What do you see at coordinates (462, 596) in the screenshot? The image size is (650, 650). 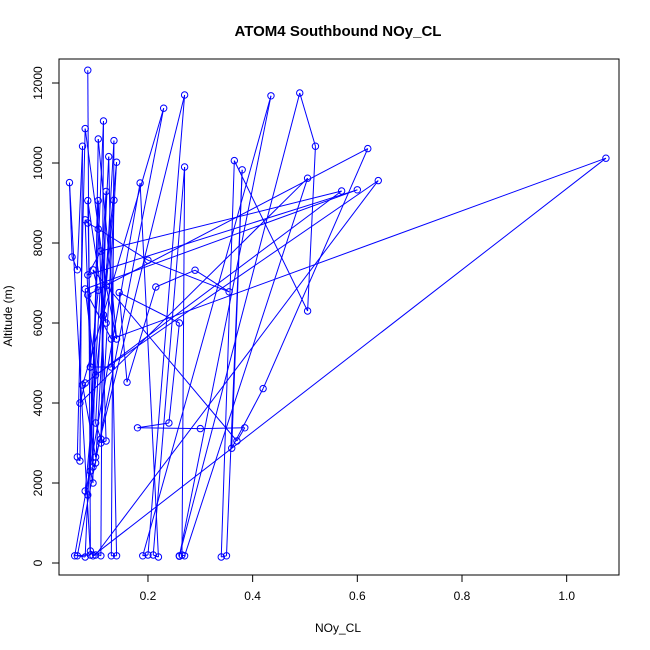 I see `x-tick-label: 0.8` at bounding box center [462, 596].